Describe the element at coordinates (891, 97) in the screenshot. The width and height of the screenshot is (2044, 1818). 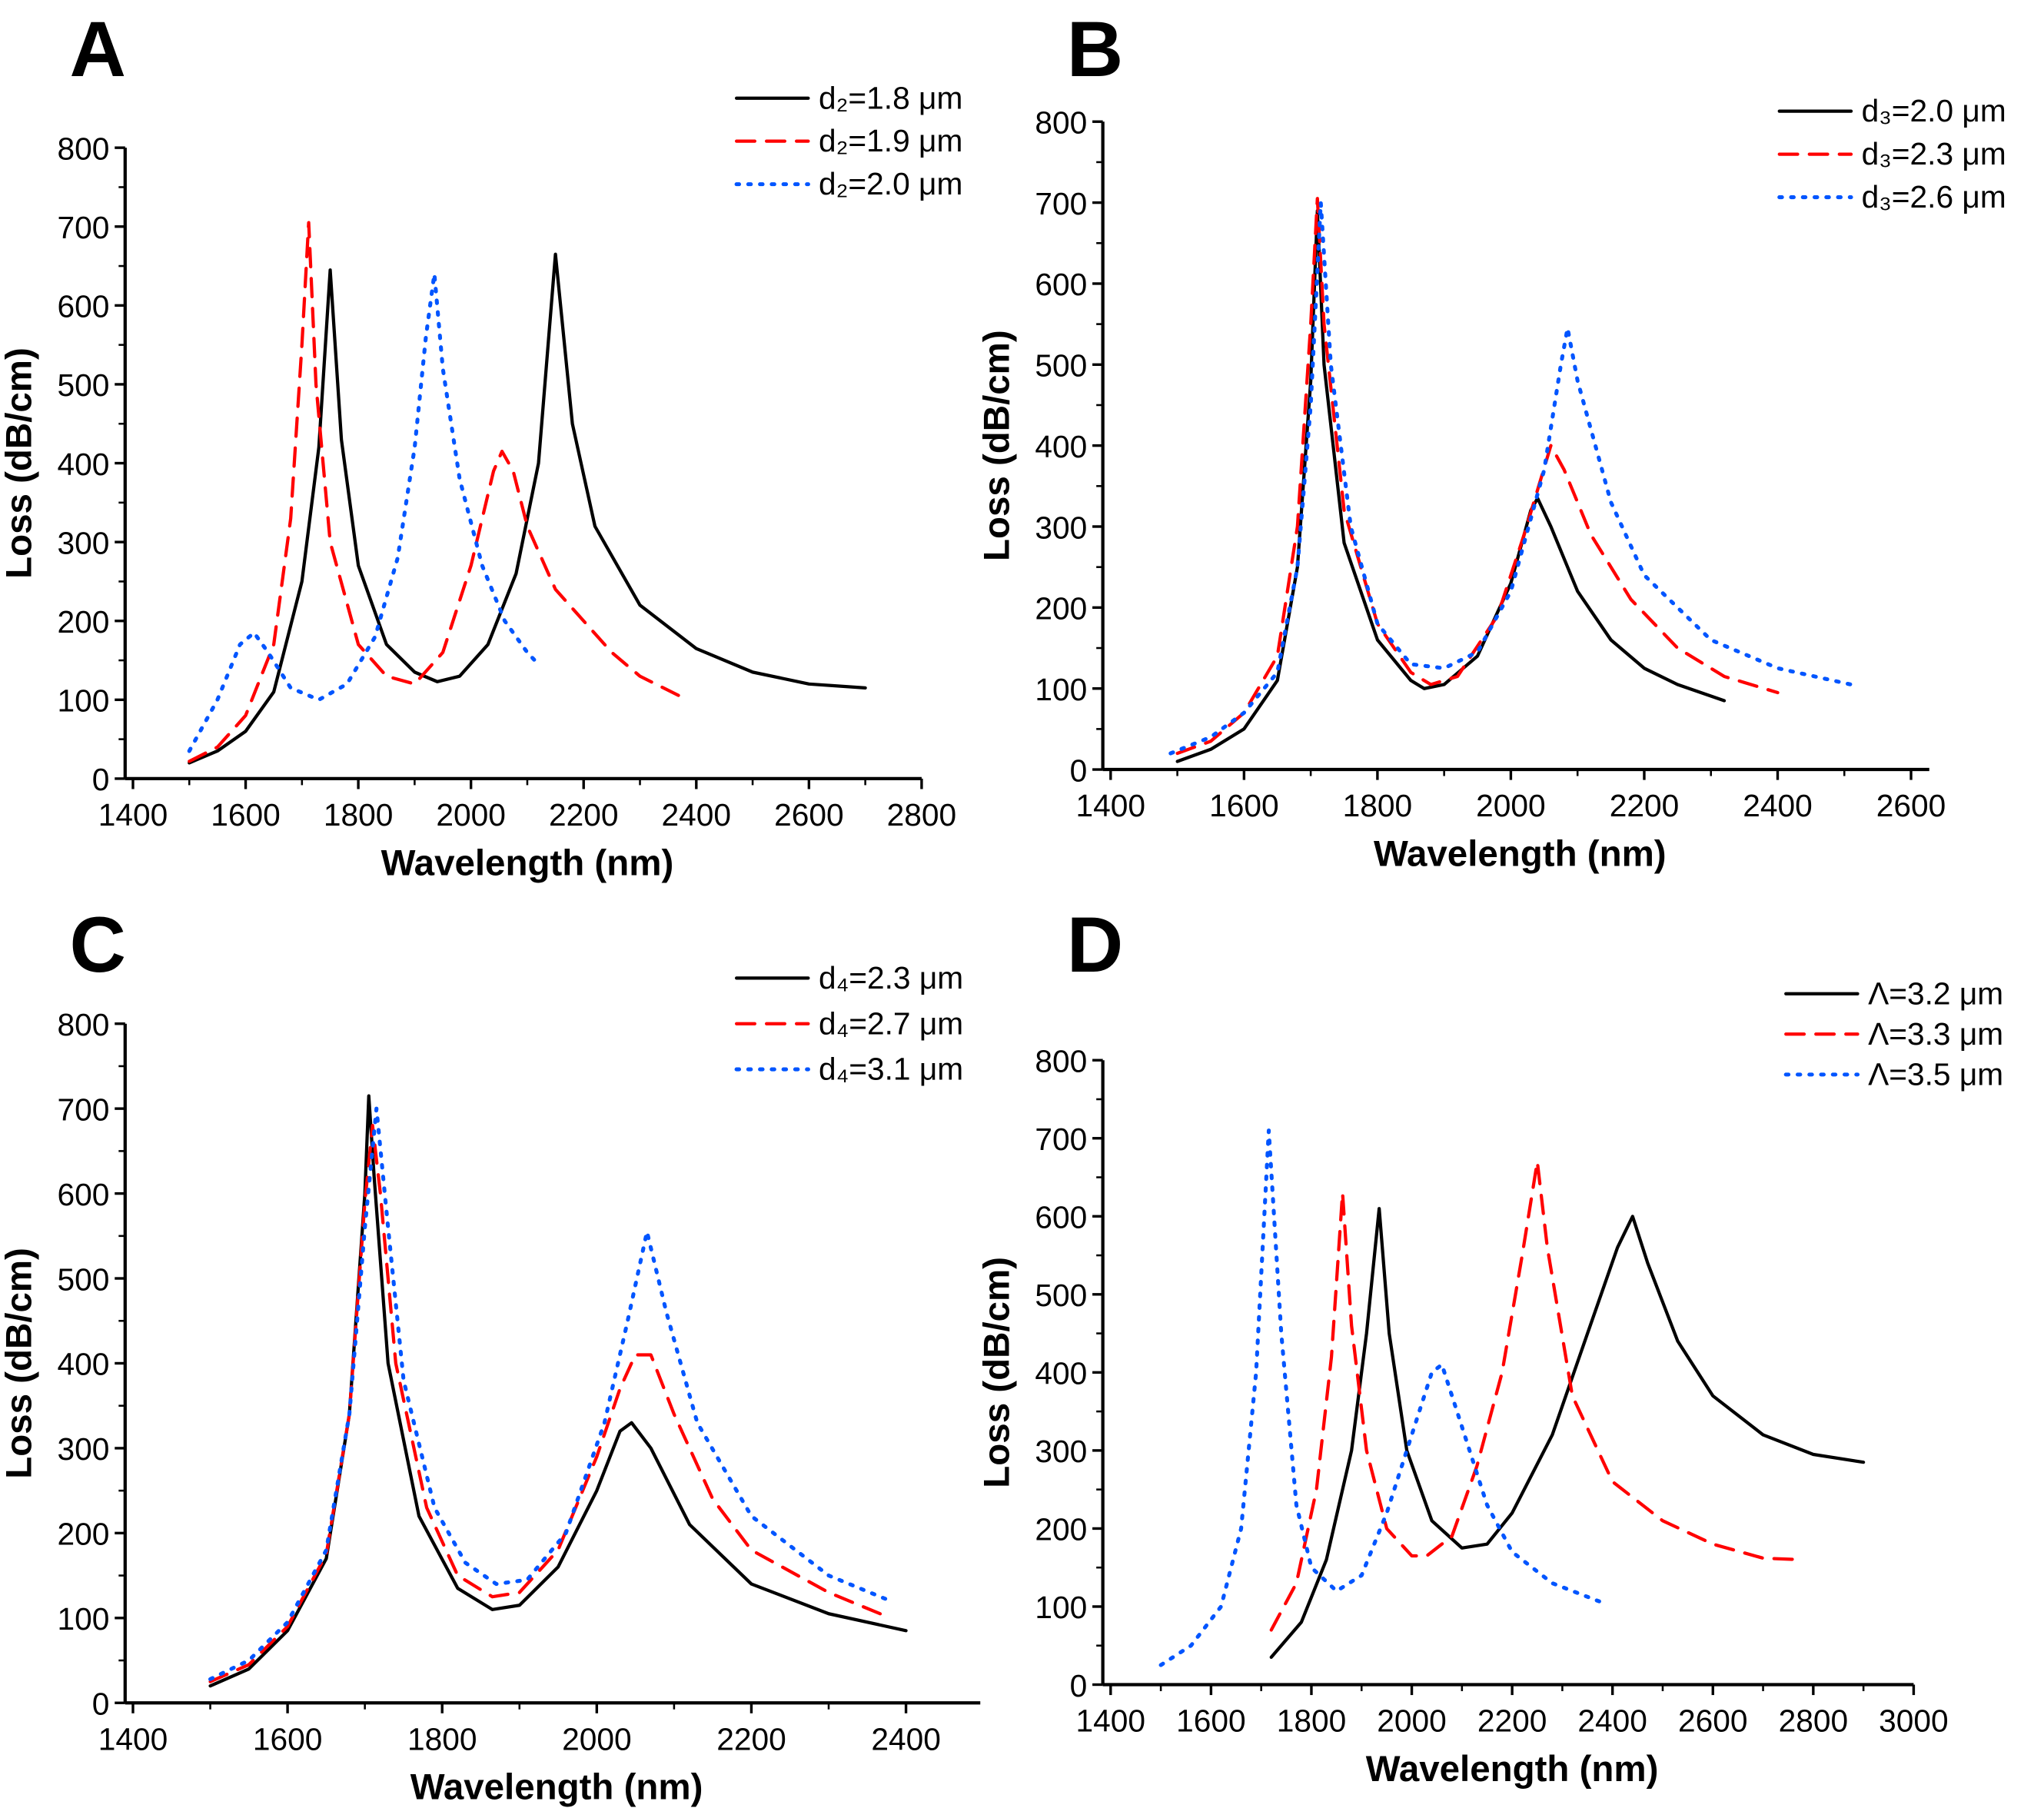
I see `legend-label: d₂=1.8 μm` at that location.